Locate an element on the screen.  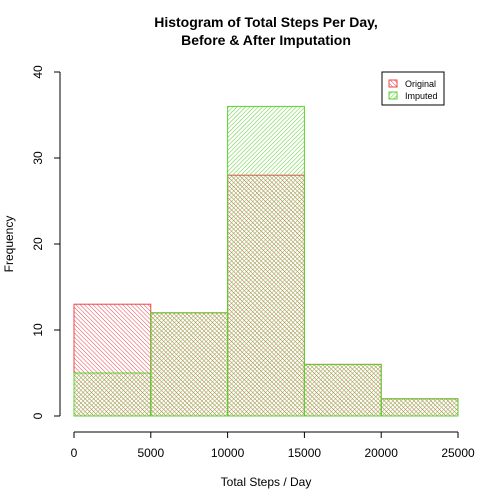
y-tick-label: 10 is located at coordinates (38, 330).